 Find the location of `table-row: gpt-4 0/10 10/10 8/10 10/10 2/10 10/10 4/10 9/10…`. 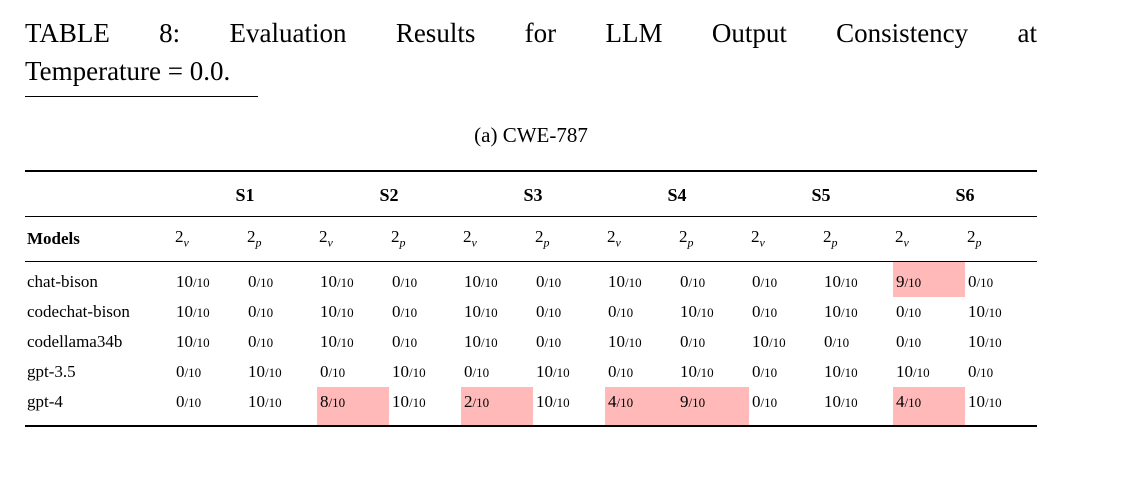

table-row: gpt-4 0/10 10/10 8/10 10/10 2/10 10/10 4/10 9/10… is located at coordinates (531, 406).